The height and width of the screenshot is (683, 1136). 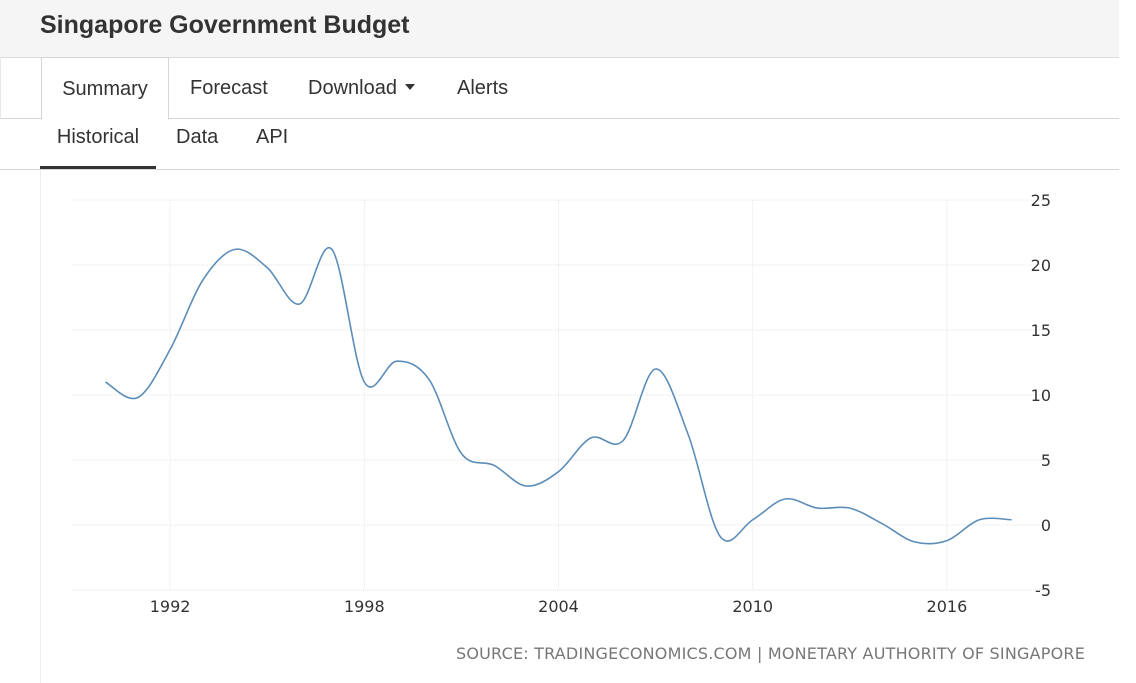 What do you see at coordinates (409, 86) in the screenshot?
I see `caret-down-icon` at bounding box center [409, 86].